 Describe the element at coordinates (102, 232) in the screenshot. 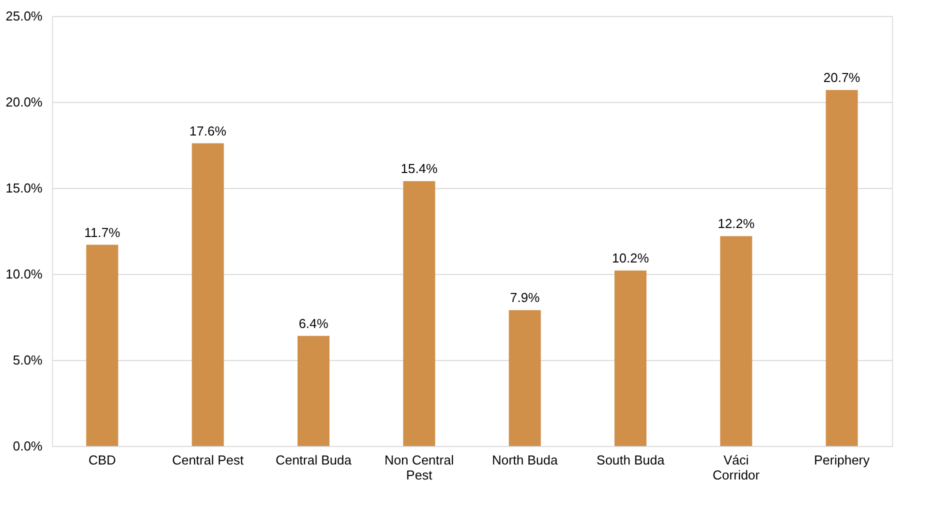

I see `data-label: 11.7%` at that location.